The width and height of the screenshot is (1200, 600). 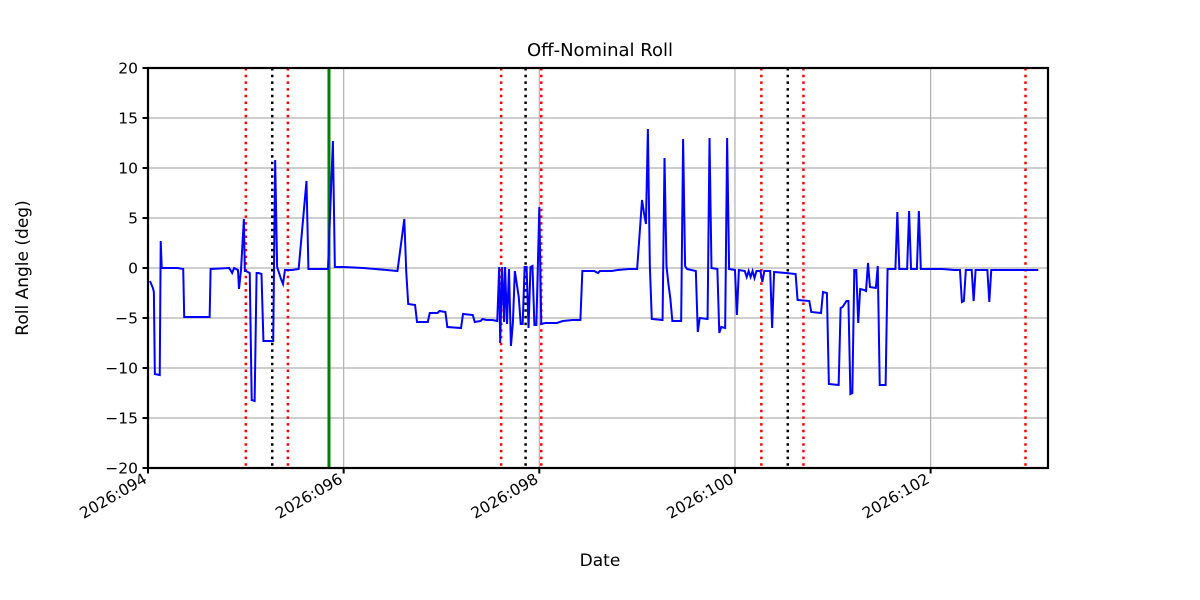 I want to click on y-axis-label: Roll Angle (deg), so click(x=23, y=267).